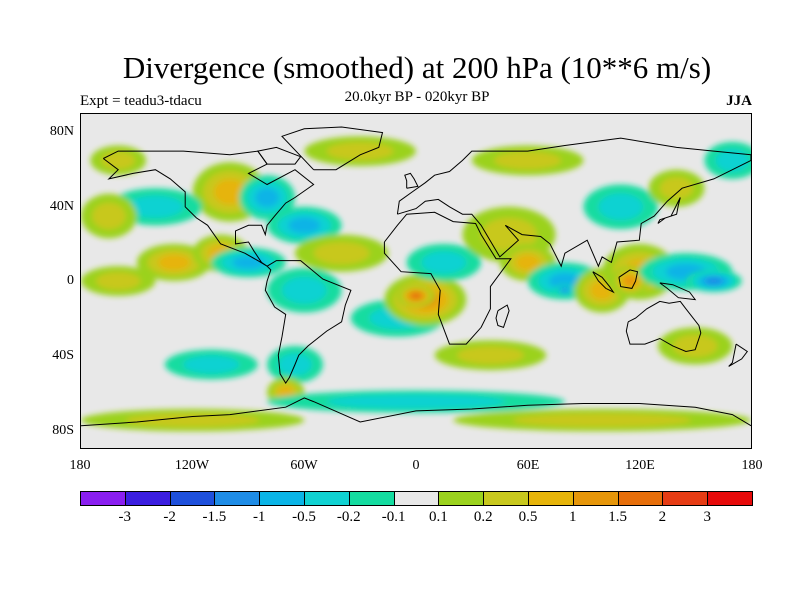  I want to click on colorbar-label-4: -0.5, so click(304, 517).